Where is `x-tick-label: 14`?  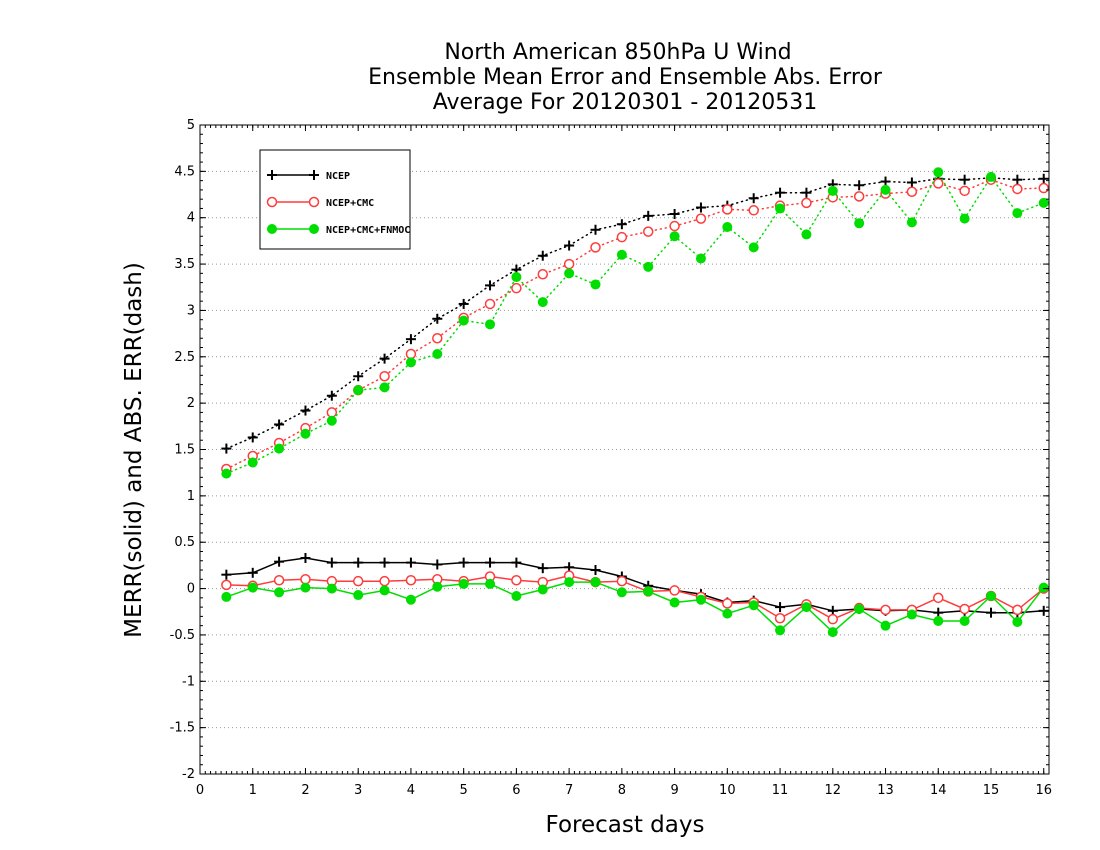
x-tick-label: 14 is located at coordinates (938, 790).